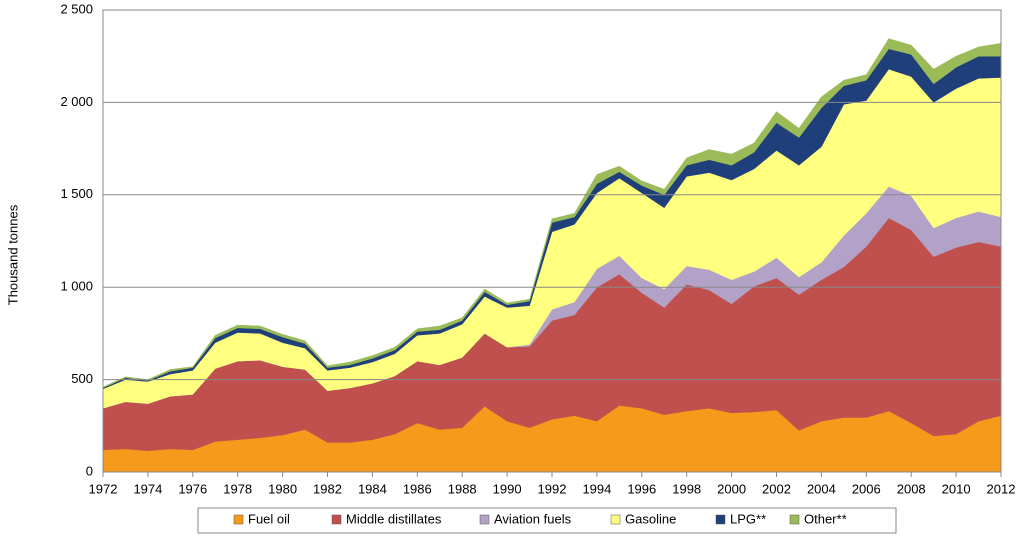 This screenshot has height=536, width=1024. What do you see at coordinates (147, 488) in the screenshot?
I see `x-tick-label: 1974` at bounding box center [147, 488].